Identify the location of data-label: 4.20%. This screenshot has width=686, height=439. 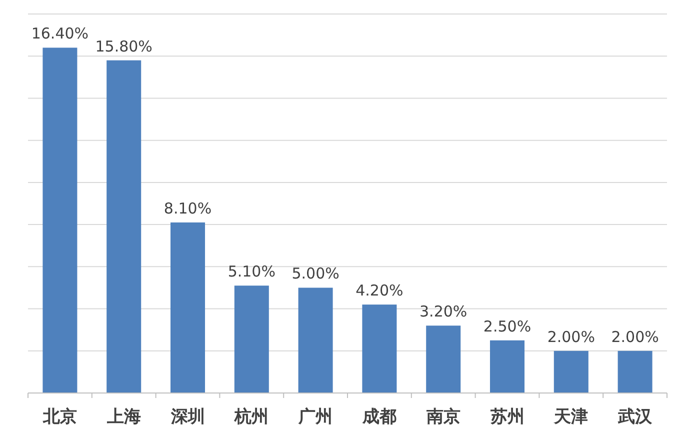
(380, 291).